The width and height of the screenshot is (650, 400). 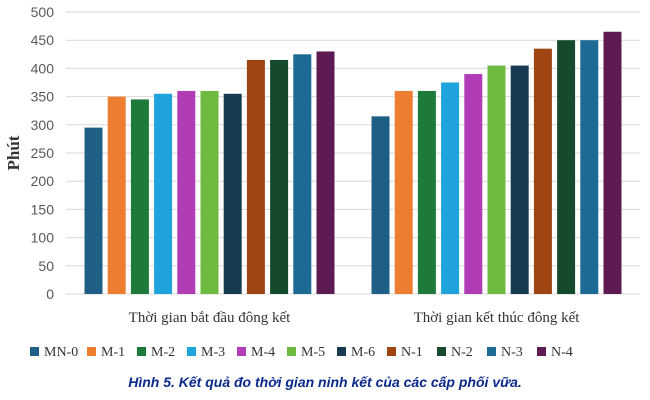 I want to click on y-tick-label: 350, so click(x=43, y=97).